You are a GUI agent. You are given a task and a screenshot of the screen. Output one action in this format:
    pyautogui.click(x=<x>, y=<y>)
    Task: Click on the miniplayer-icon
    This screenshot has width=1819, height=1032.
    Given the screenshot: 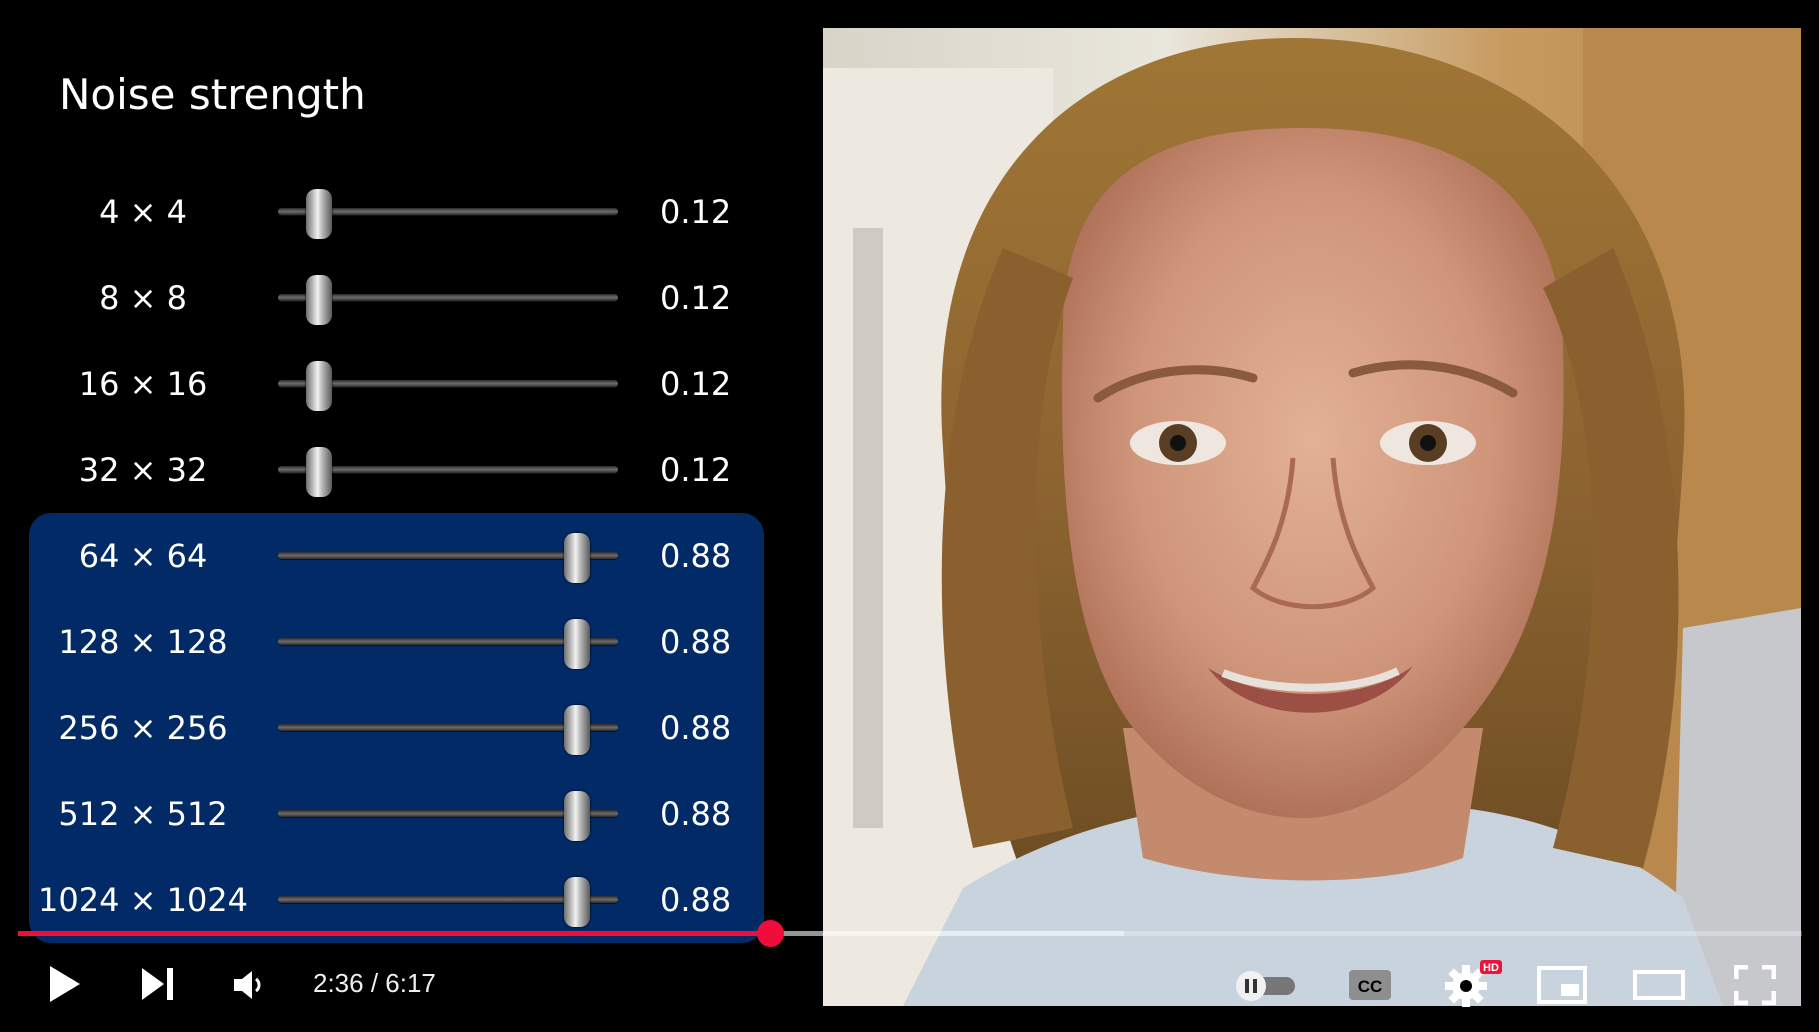 What is the action you would take?
    pyautogui.click(x=1562, y=985)
    